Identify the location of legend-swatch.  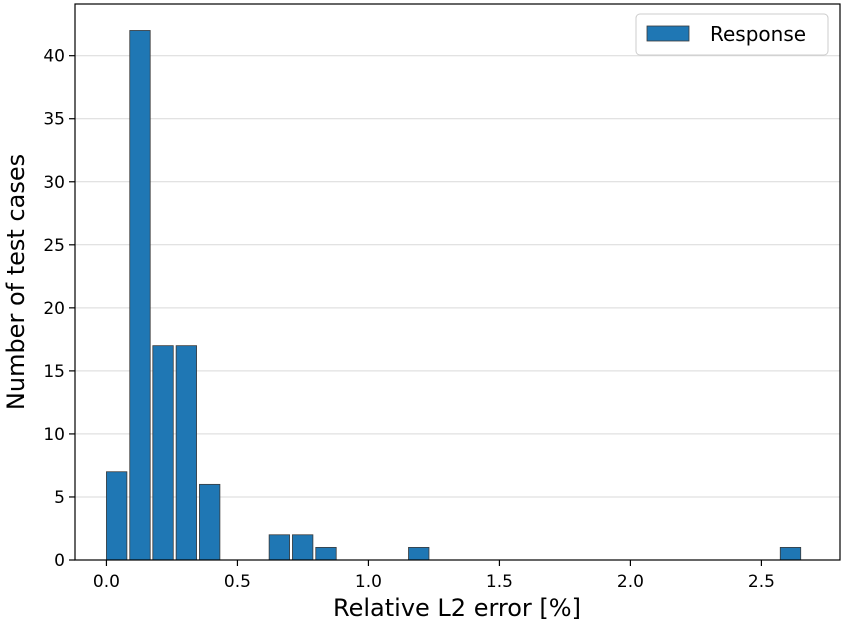
(668, 33).